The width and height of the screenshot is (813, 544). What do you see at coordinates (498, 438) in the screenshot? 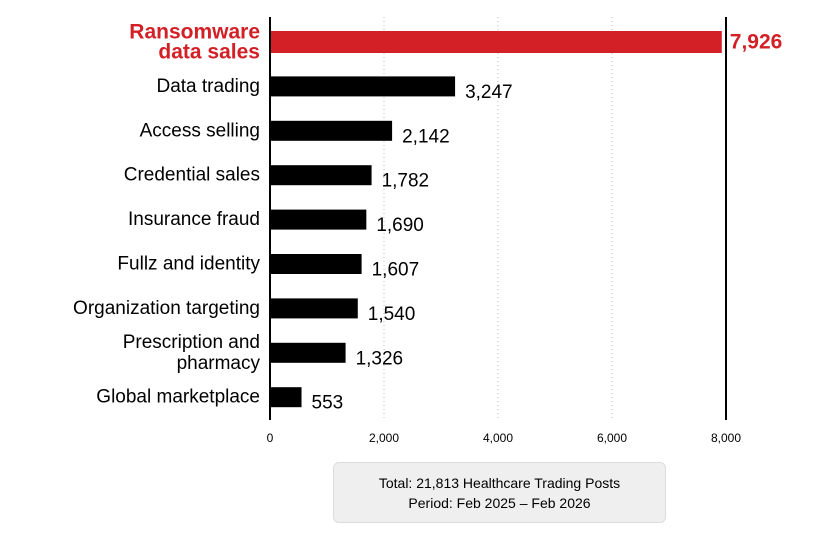
I see `x-tick-label-4000: 4,000` at bounding box center [498, 438].